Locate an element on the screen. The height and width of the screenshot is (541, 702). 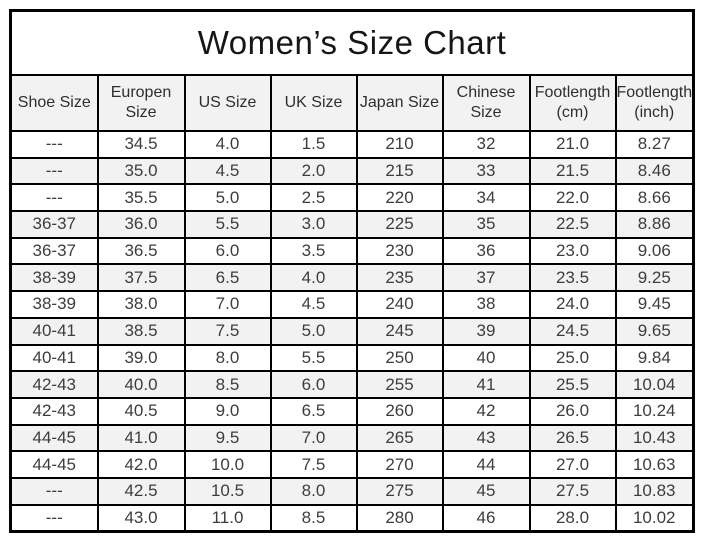
table-cell: 240 is located at coordinates (399, 304).